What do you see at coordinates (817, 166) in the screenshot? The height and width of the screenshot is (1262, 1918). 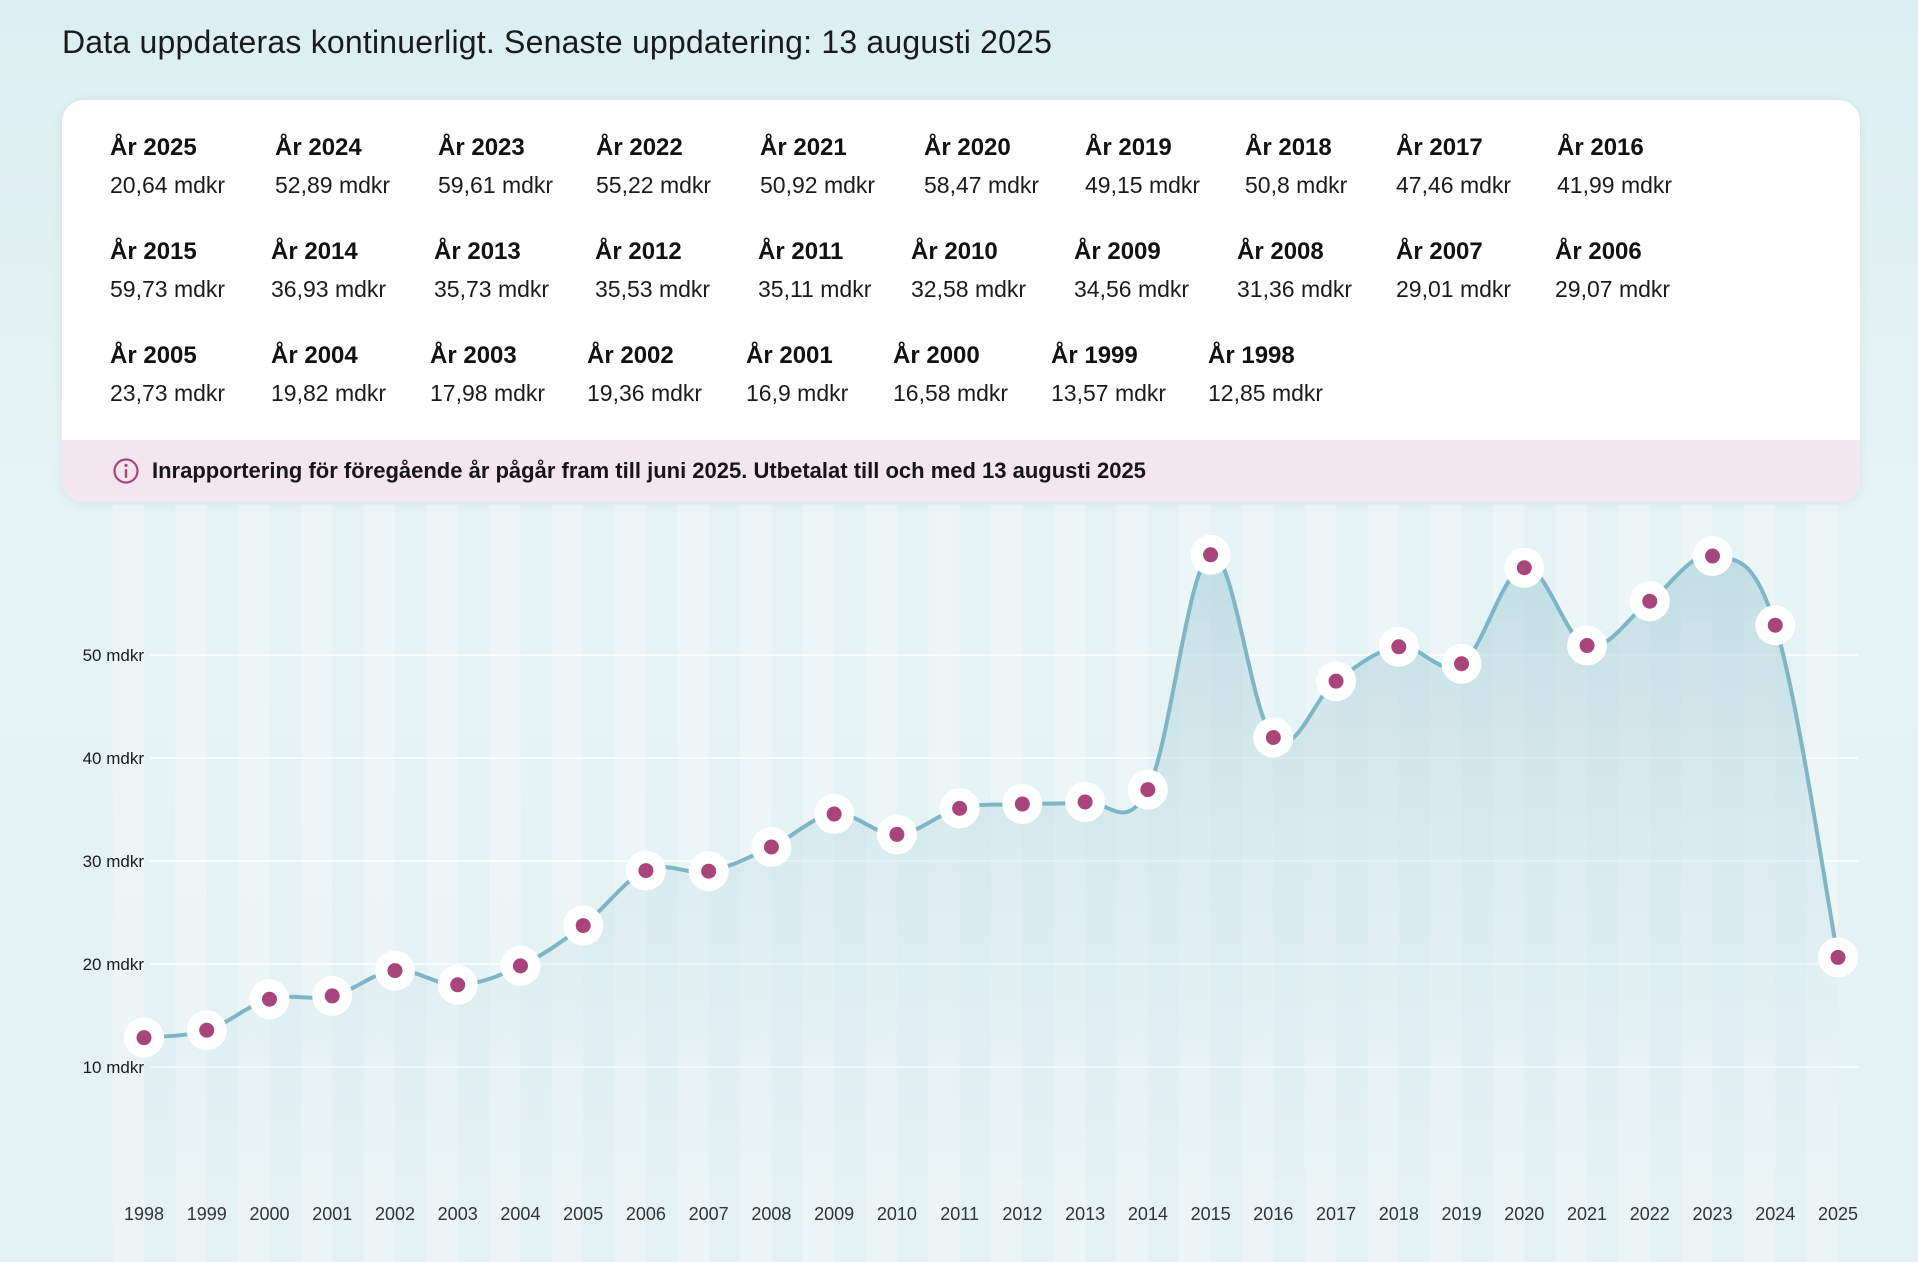 I see `year-item: År 2021 50,92 mdkr` at bounding box center [817, 166].